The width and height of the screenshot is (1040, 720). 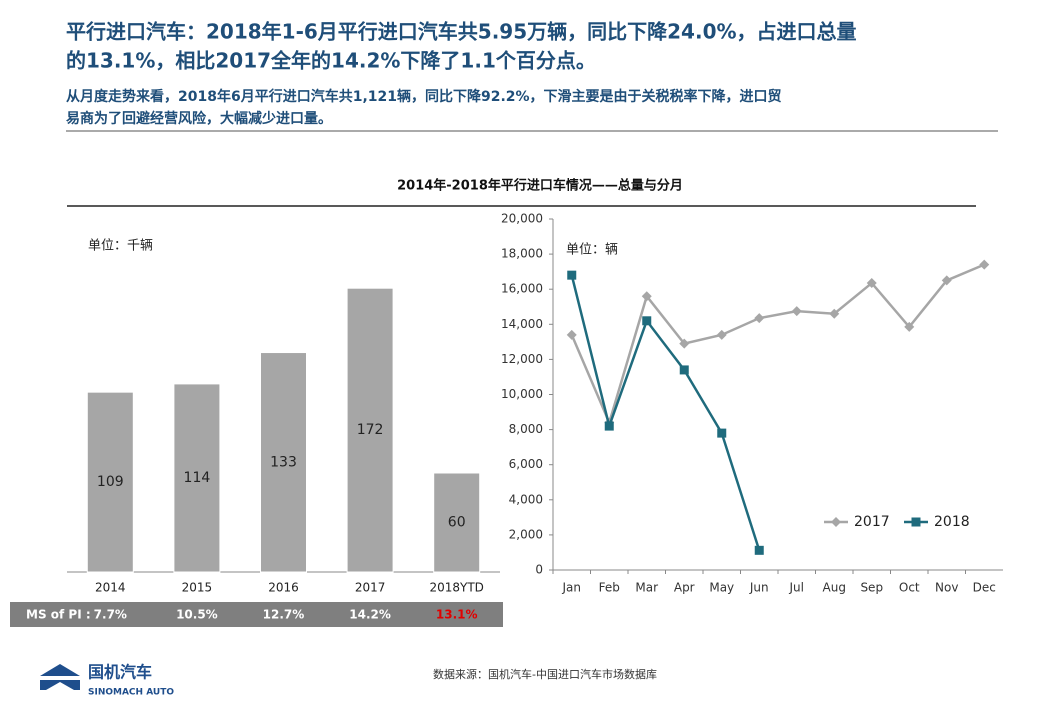 What do you see at coordinates (796, 588) in the screenshot?
I see `x-tick-label: Jul` at bounding box center [796, 588].